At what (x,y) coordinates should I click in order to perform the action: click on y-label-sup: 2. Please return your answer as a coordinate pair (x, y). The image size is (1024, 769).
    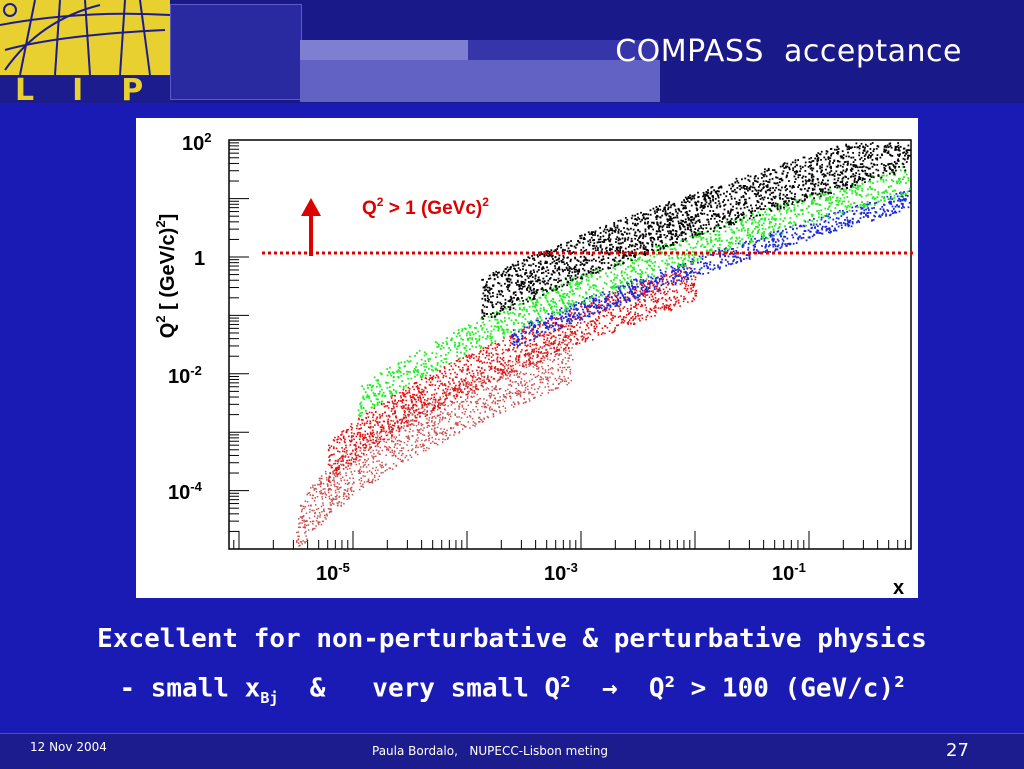
    Looking at the image, I should click on (160, 318).